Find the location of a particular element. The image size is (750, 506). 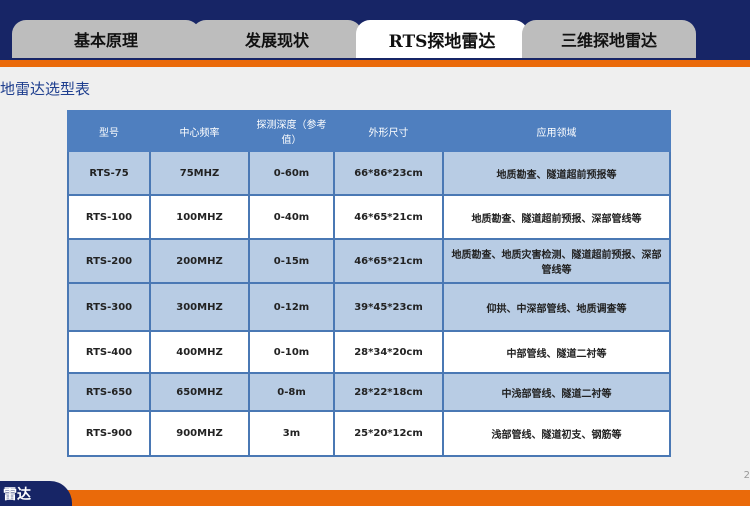

table-cell: RTS-400 is located at coordinates (109, 352).